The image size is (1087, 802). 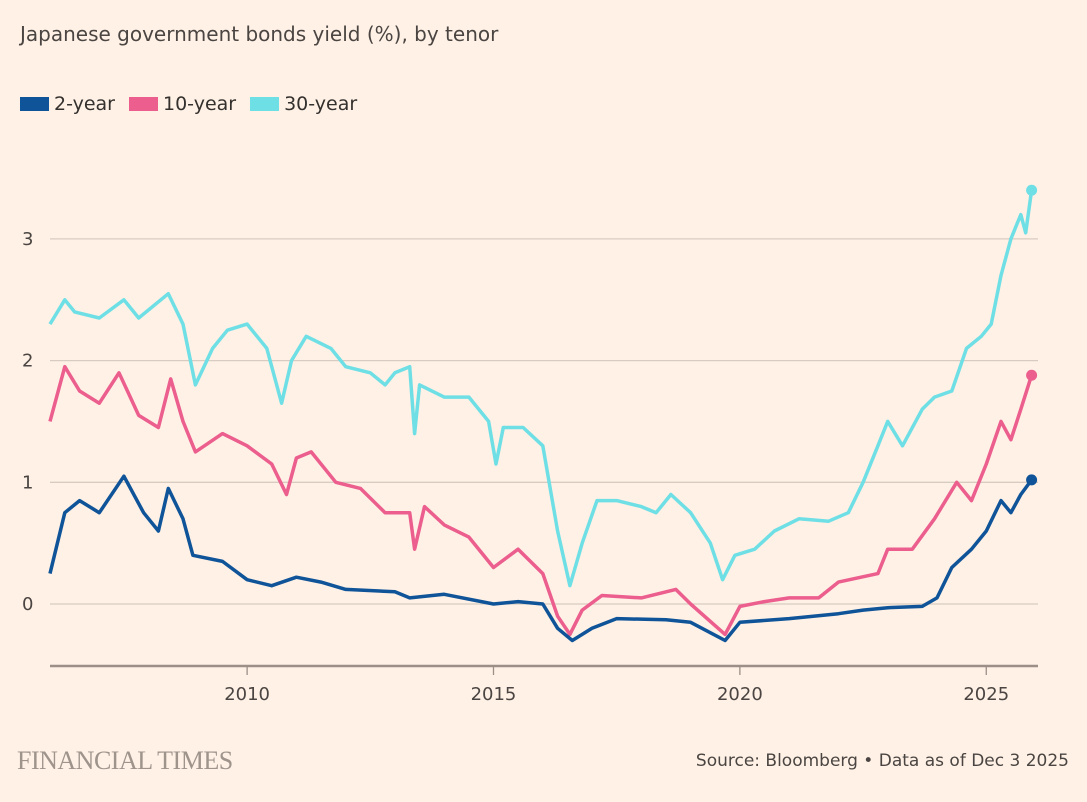 What do you see at coordinates (740, 694) in the screenshot?
I see `x-tick-label: 2020` at bounding box center [740, 694].